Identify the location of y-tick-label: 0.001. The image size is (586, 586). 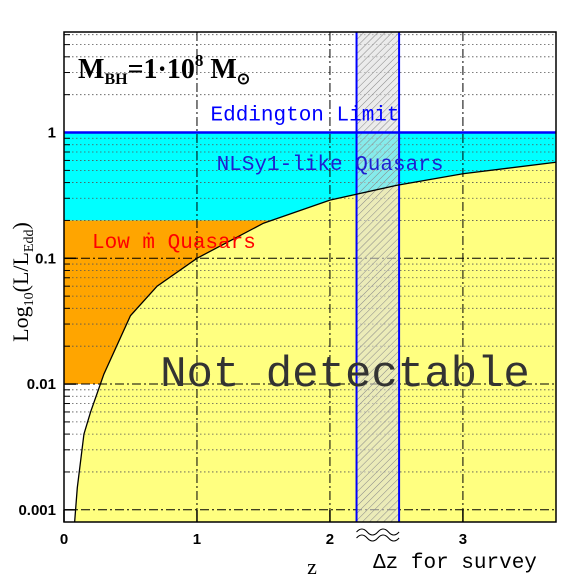
(37, 510).